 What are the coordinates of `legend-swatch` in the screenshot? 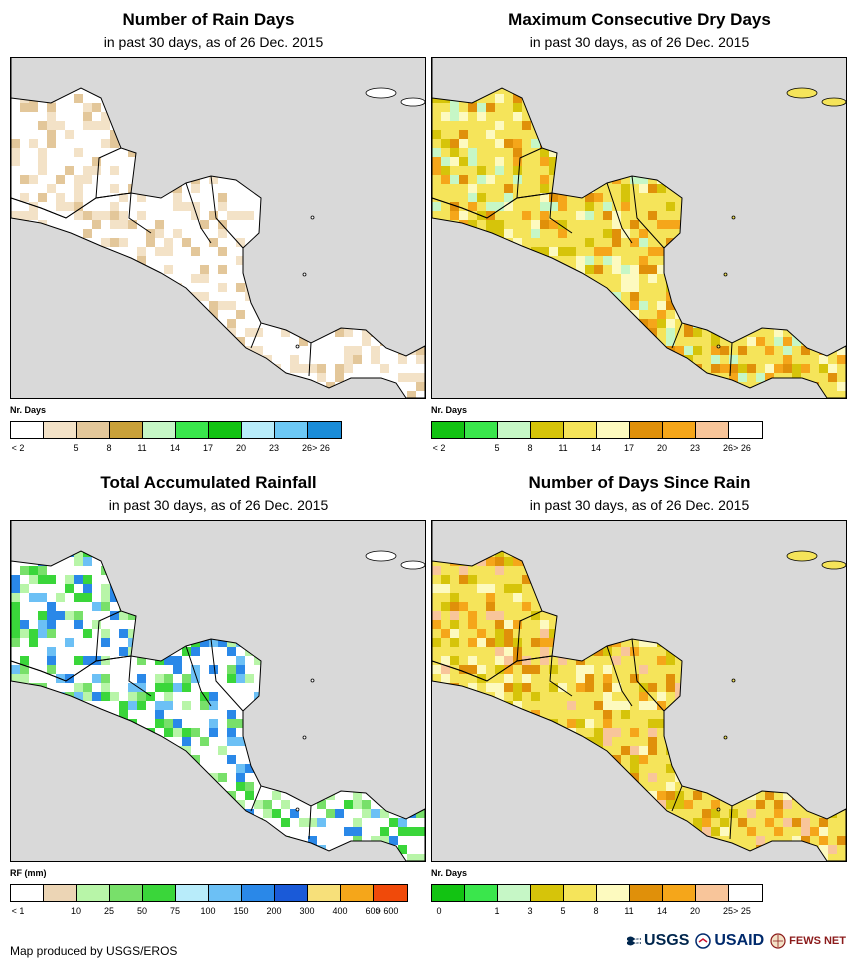 It's located at (745, 893).